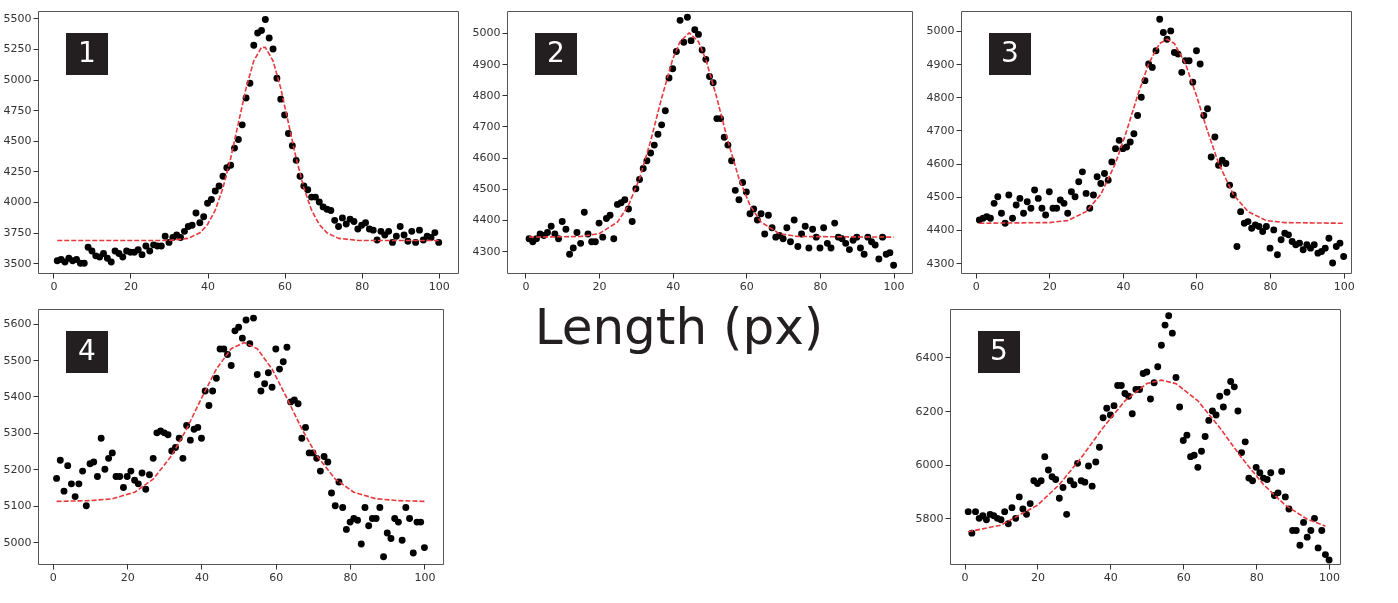 The height and width of the screenshot is (603, 1398). Describe the element at coordinates (17, 396) in the screenshot. I see `y-tick-label: 5400` at that location.